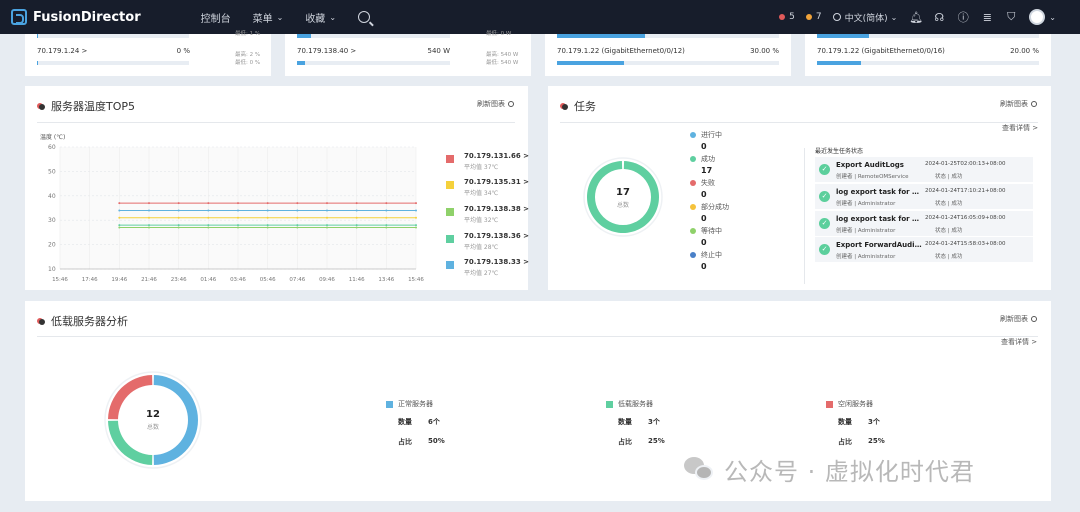  What do you see at coordinates (621, 51) in the screenshot?
I see `card-port-link: 70.179.1.22 (GigabitEthernet0/0/12)` at bounding box center [621, 51].